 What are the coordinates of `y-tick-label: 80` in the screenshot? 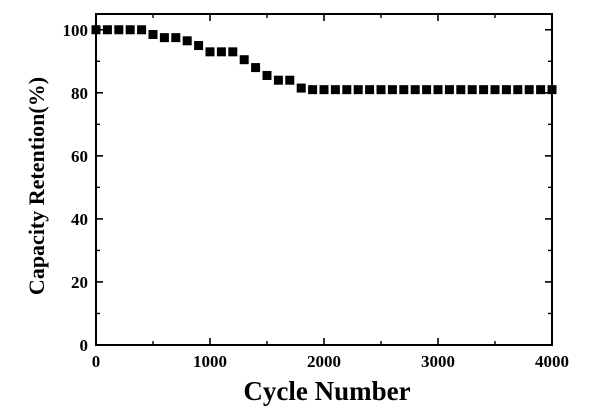 It's located at (79, 93).